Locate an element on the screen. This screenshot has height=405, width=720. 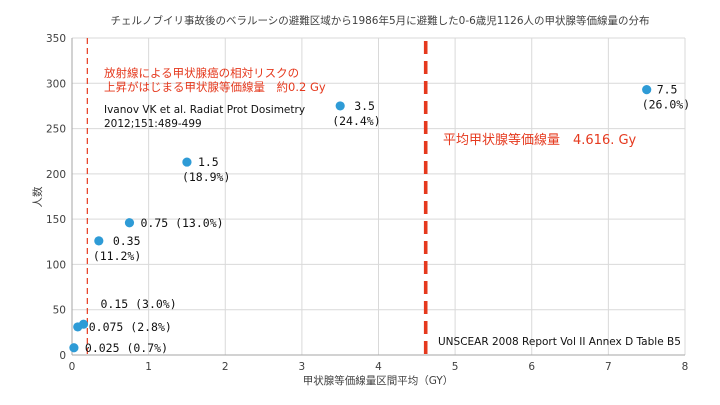
y-tick-label: 250 is located at coordinates (56, 130).